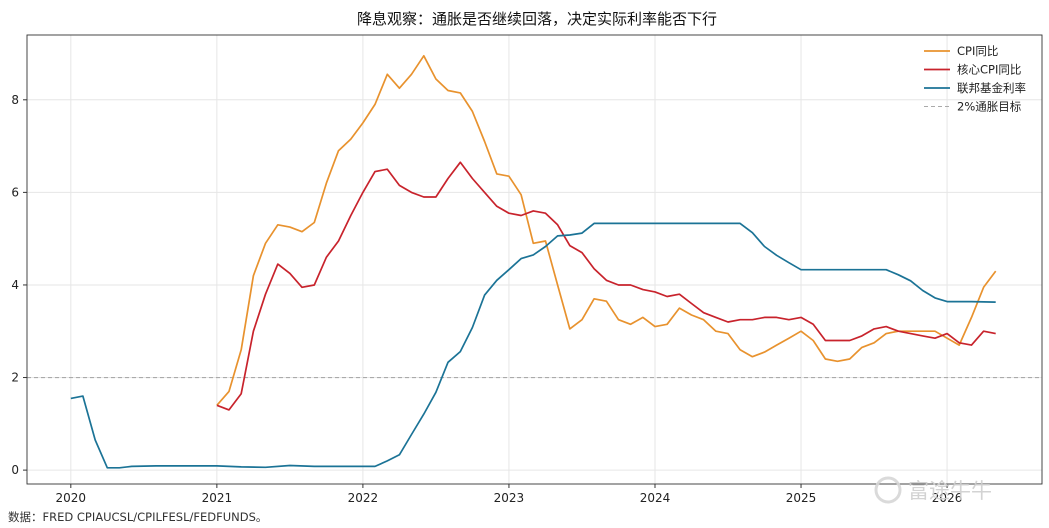  Describe the element at coordinates (15, 285) in the screenshot. I see `y-tick-label: 4` at that location.